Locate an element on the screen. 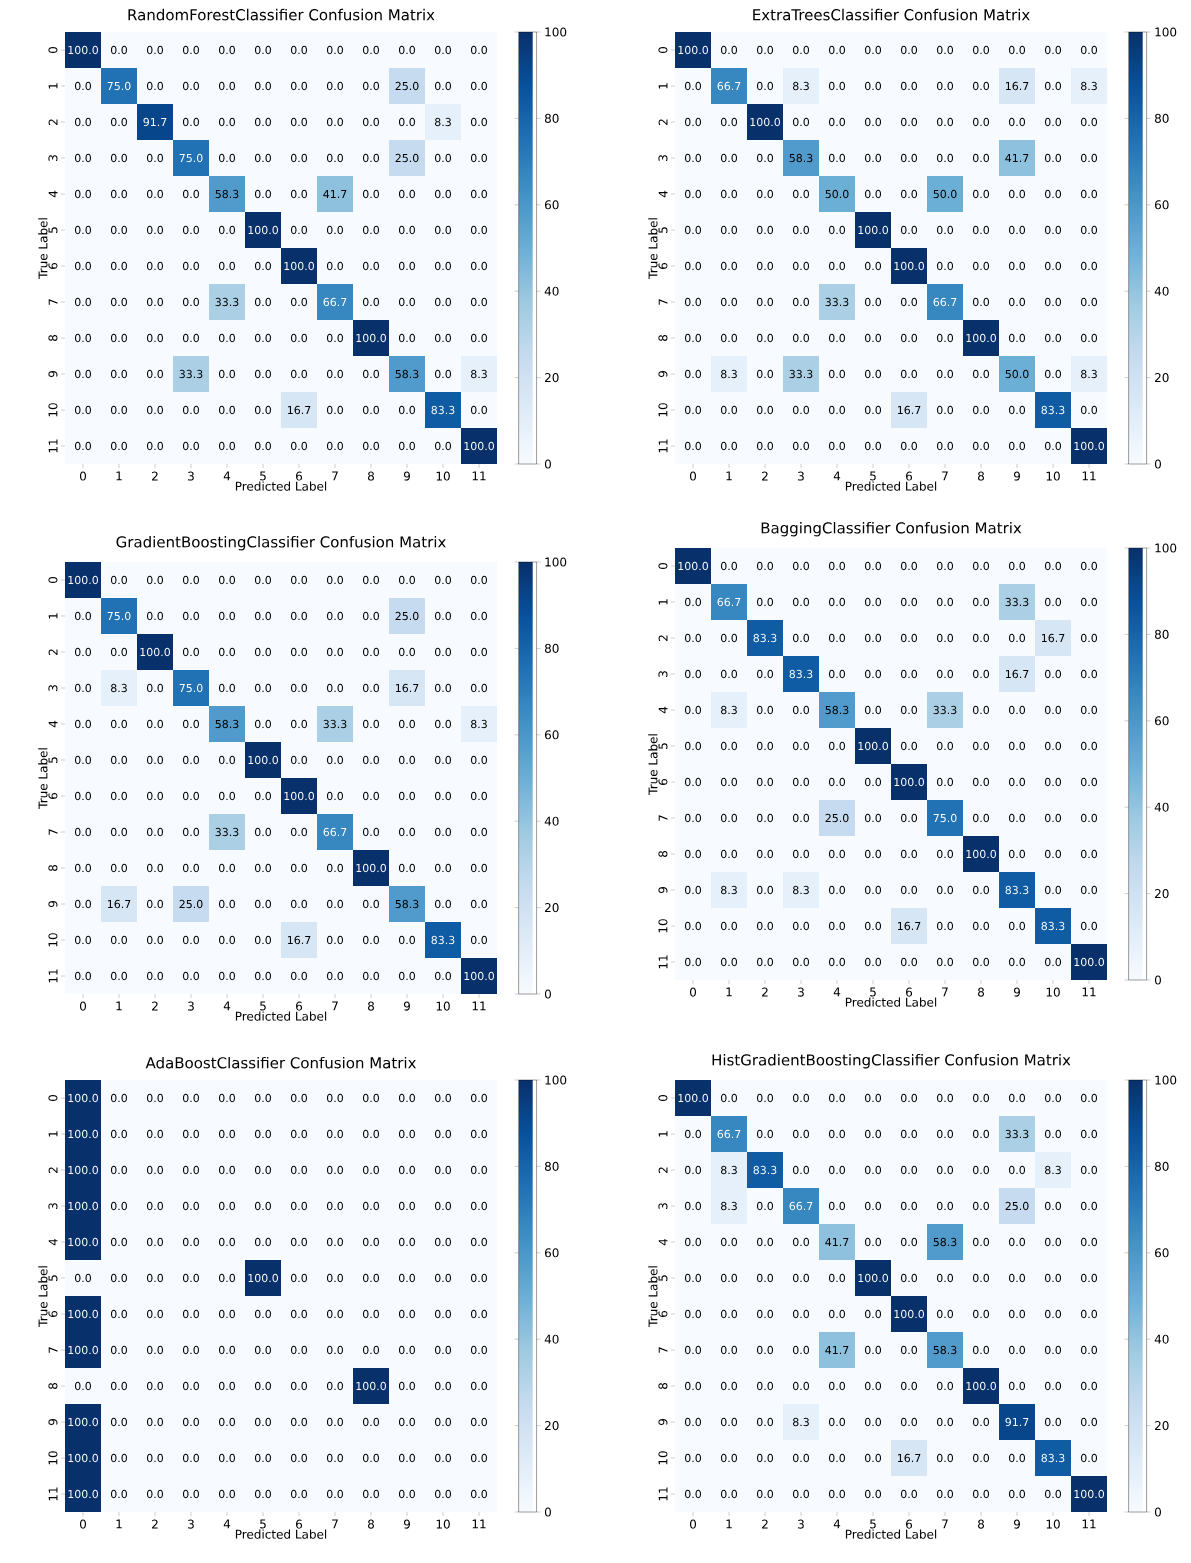 The height and width of the screenshot is (1563, 1191). data-label: 91.7 is located at coordinates (1017, 1422).